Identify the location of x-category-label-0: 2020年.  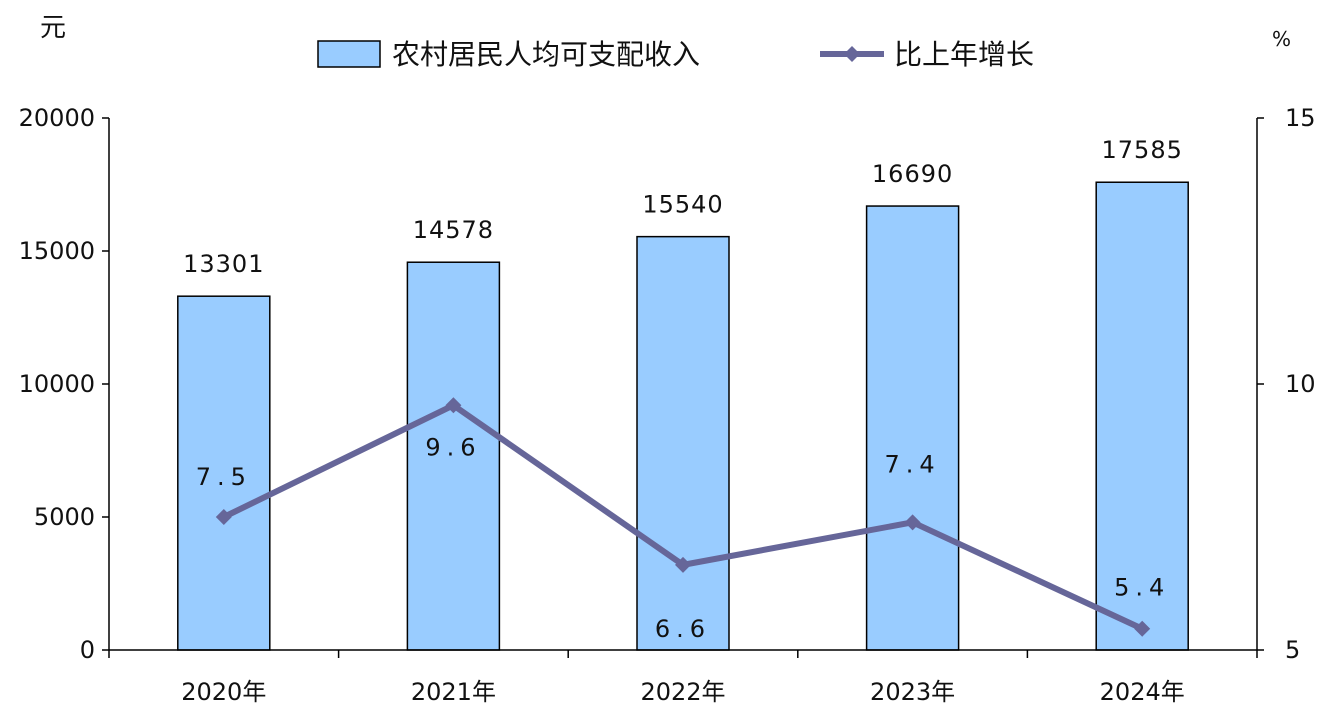
(223, 692).